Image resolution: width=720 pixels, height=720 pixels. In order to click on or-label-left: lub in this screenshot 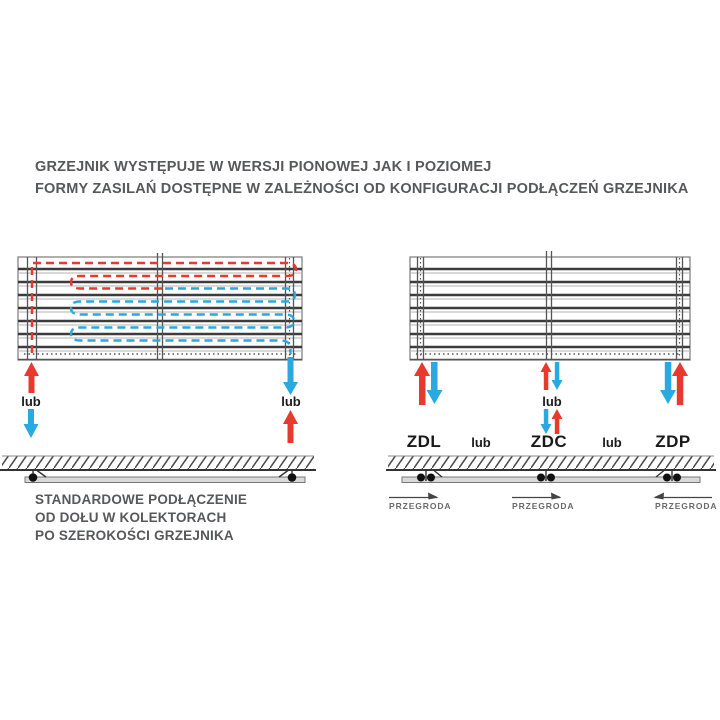, I will do `click(31, 401)`.